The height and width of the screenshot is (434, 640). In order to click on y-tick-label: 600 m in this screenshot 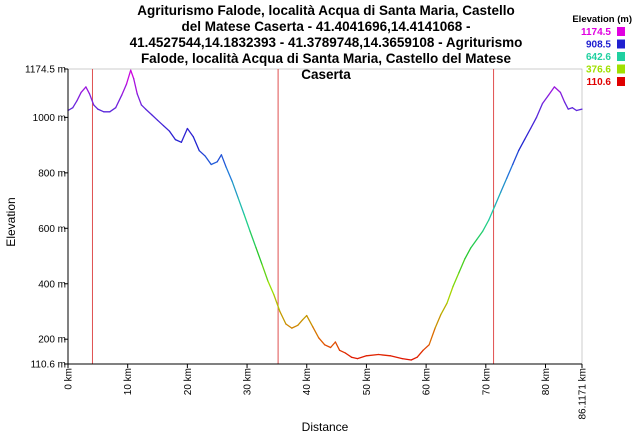, I will do `click(52, 229)`.